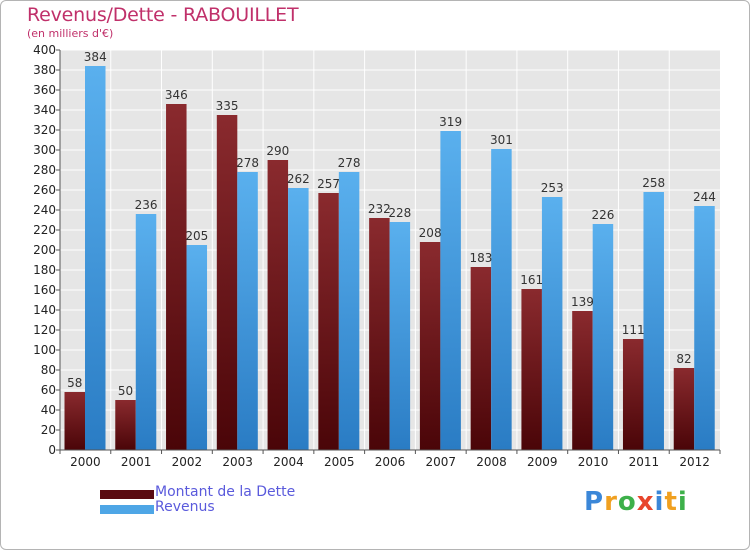  Describe the element at coordinates (277, 151) in the screenshot. I see `data-label-debt: 290` at that location.